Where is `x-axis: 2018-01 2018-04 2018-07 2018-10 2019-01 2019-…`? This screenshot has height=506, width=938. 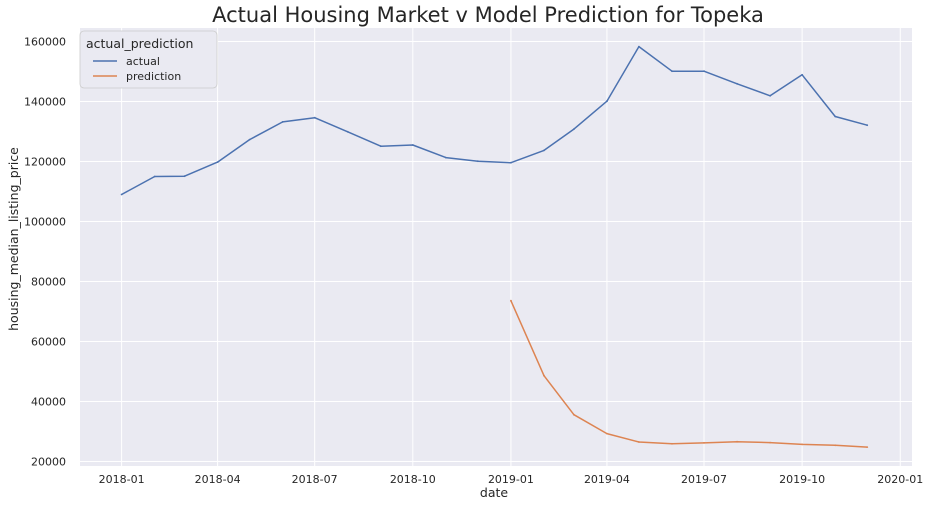
x-axis: 2018-01 2018-04 2018-07 2018-10 2019-01 2019-… is located at coordinates (511, 479).